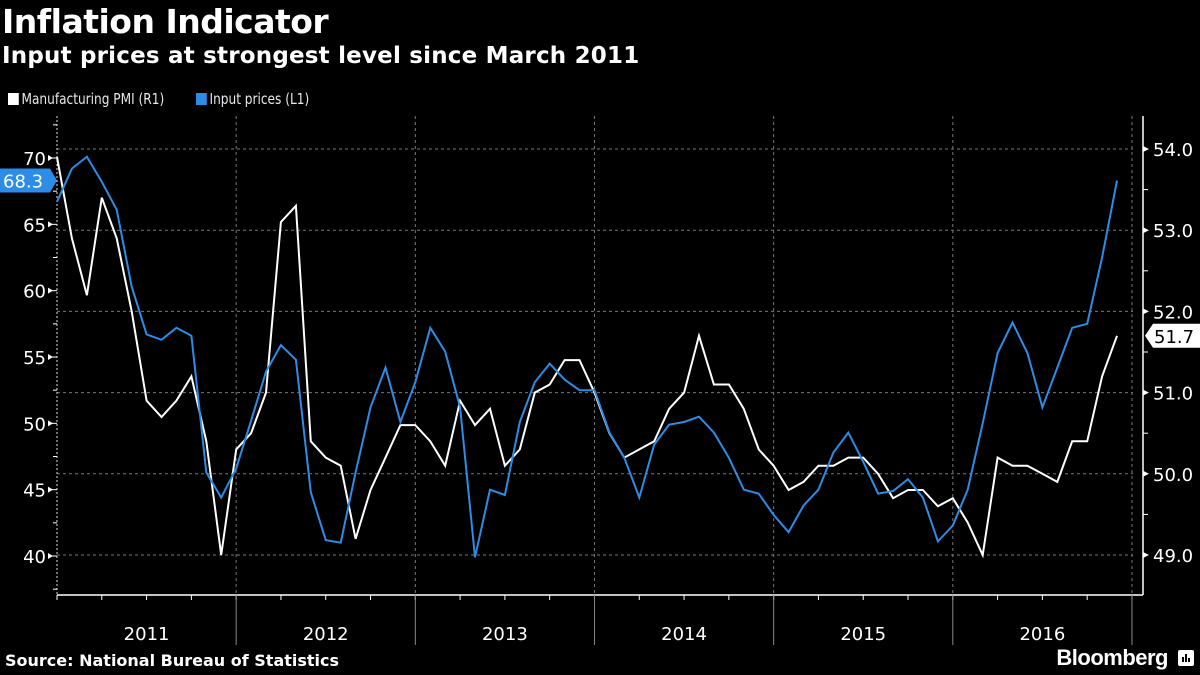 The width and height of the screenshot is (1200, 675). Describe the element at coordinates (259, 99) in the screenshot. I see `legend-label-input-prices: Input prices (L1)` at that location.